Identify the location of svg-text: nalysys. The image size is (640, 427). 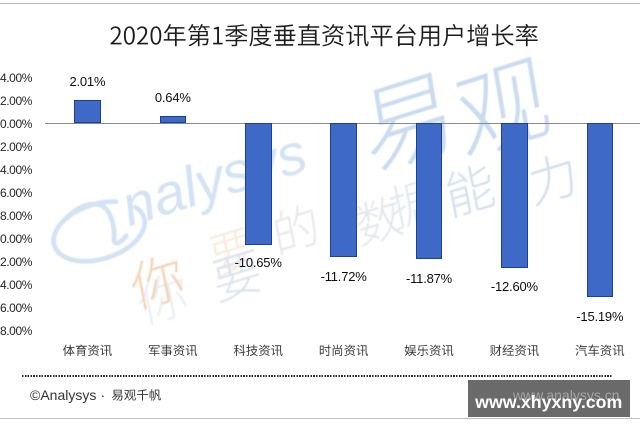
(214, 180).